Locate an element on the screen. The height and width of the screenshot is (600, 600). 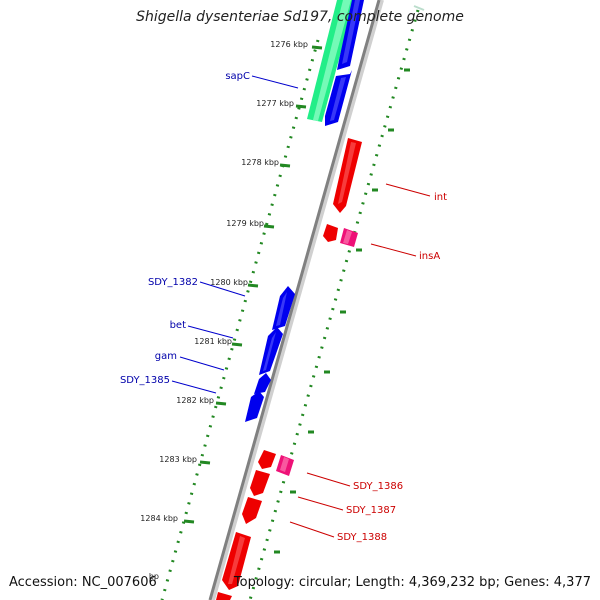
insertion-genes is located at coordinates (317, 352).